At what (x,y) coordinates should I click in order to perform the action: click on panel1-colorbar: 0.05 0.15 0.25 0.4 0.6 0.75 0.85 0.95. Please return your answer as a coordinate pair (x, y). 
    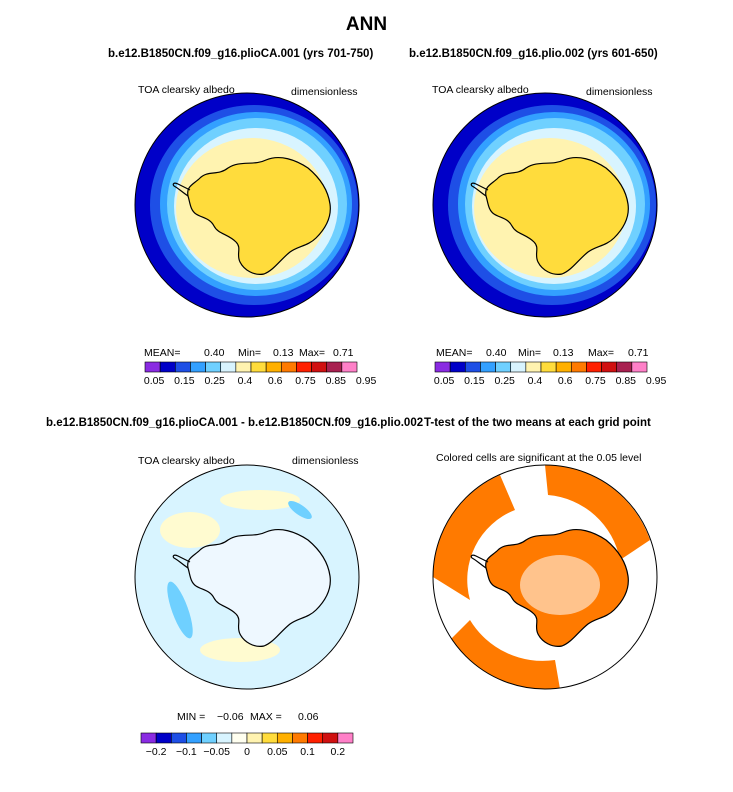
    Looking at the image, I should click on (260, 374).